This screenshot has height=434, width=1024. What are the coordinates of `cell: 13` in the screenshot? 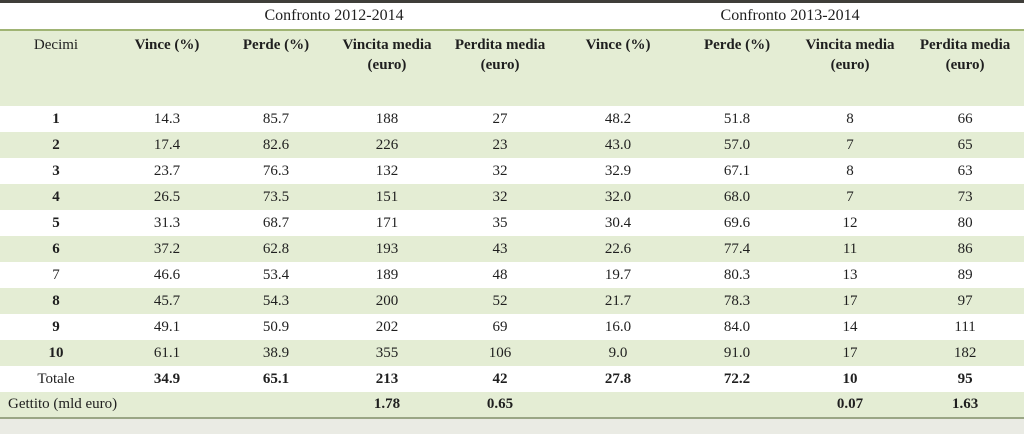 It's located at (850, 275).